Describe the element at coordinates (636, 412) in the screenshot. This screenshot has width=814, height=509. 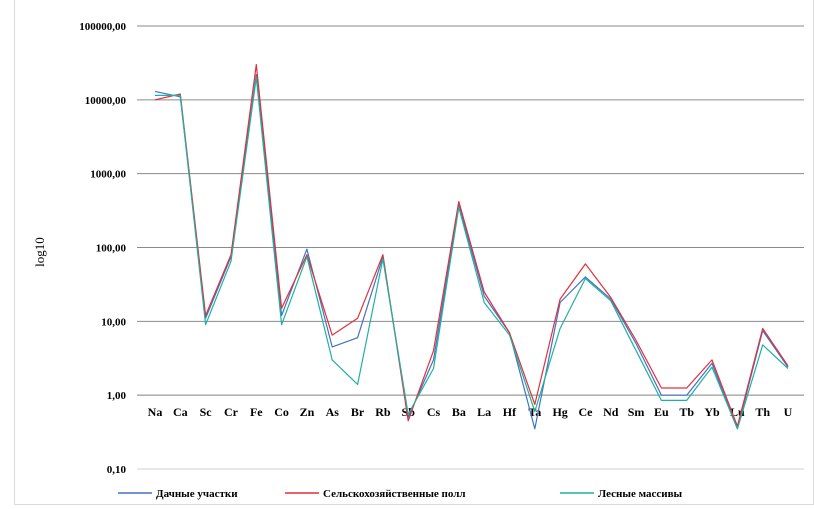
I see `x-tick-label: Sm` at that location.